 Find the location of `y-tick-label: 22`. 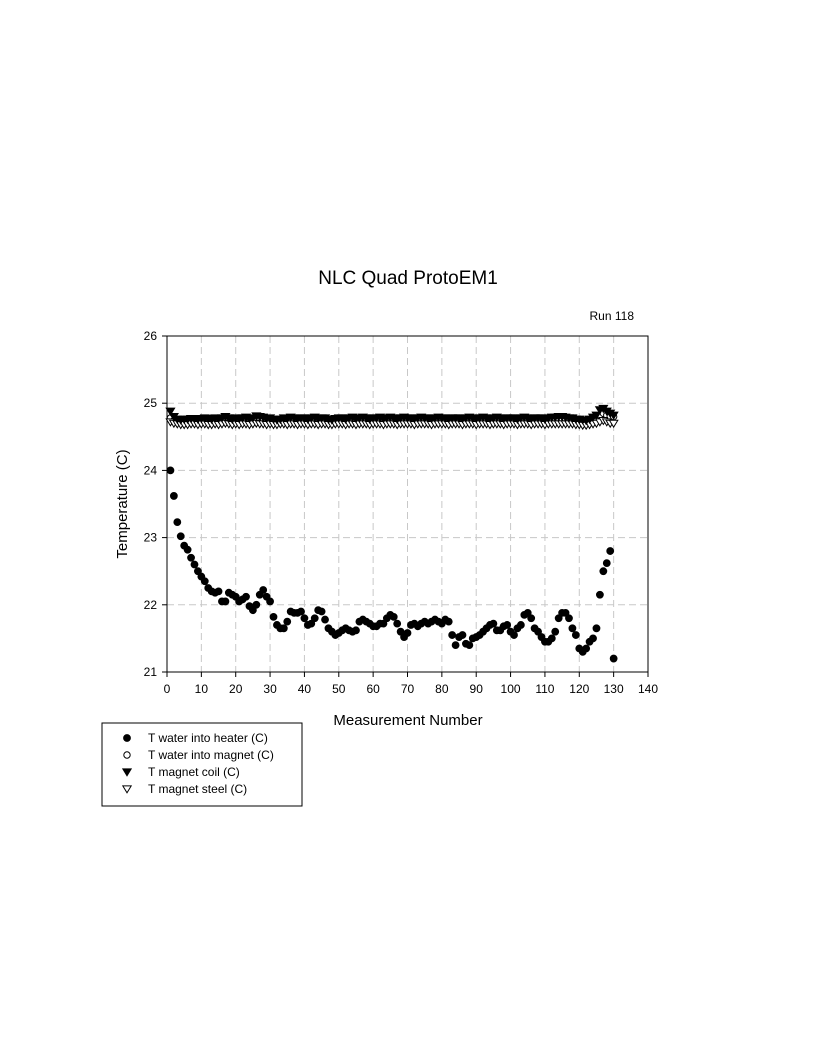

y-tick-label: 22 is located at coordinates (151, 605).